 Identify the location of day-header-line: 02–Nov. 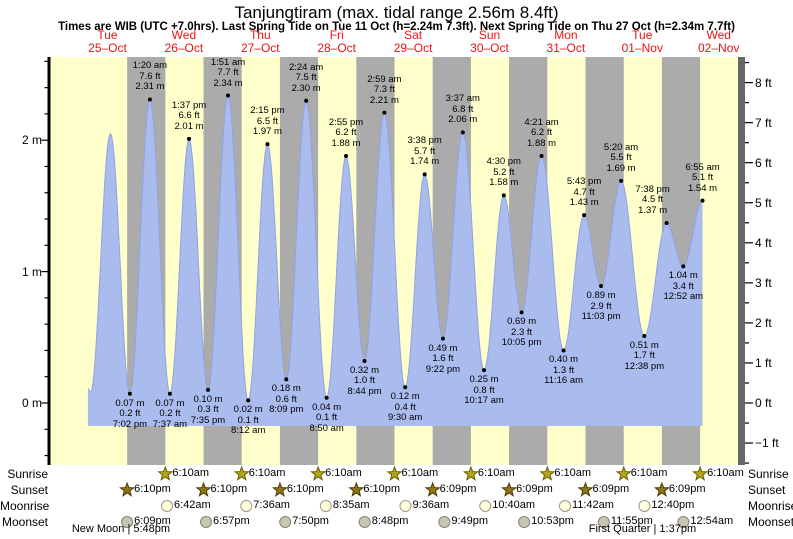
(719, 48).